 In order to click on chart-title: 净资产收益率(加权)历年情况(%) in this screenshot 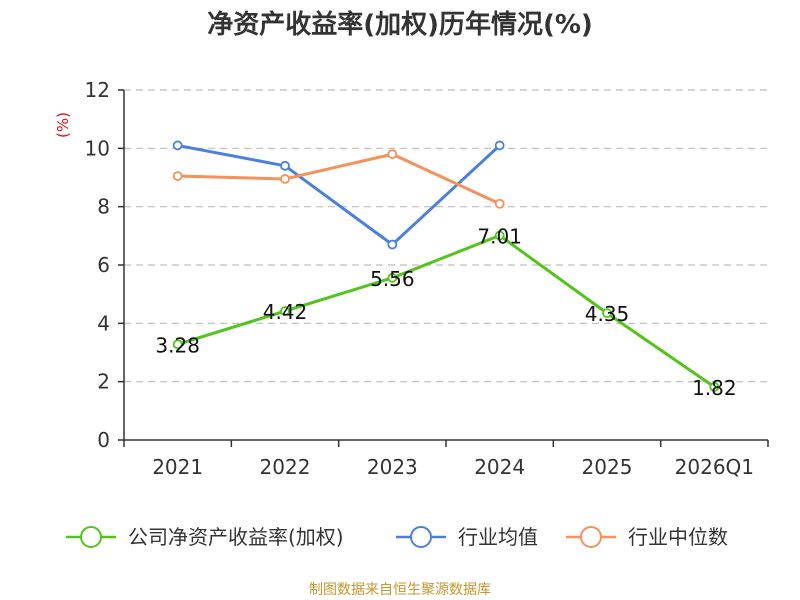, I will do `click(400, 24)`.